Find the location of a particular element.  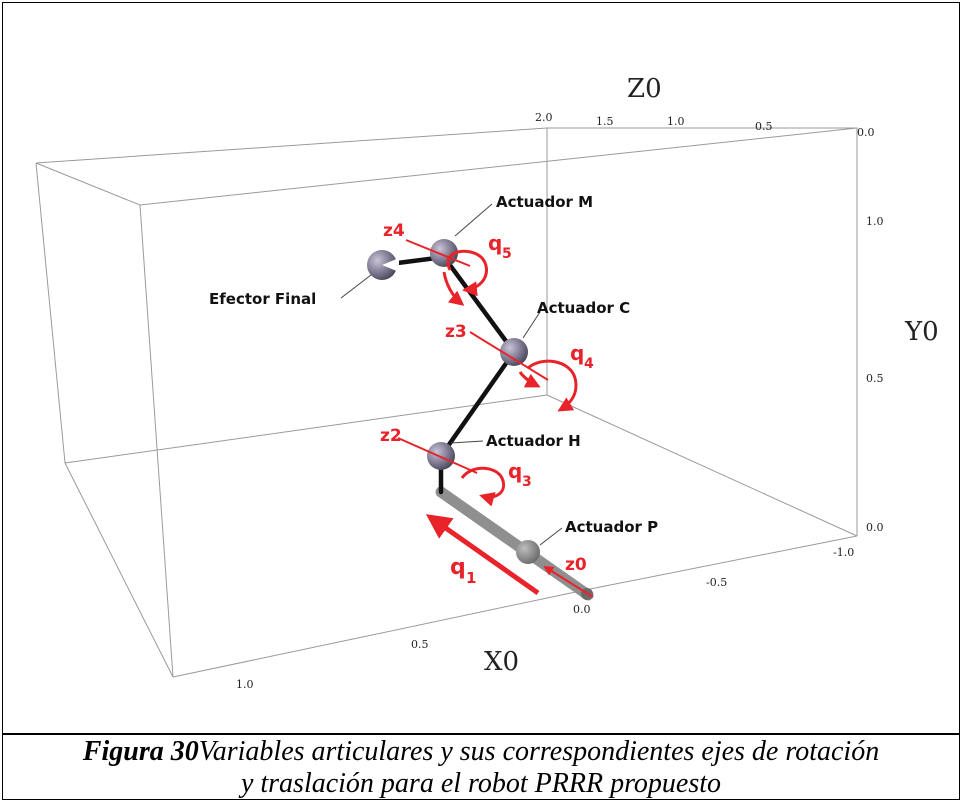

side-tick: -0.5 is located at coordinates (716, 582).